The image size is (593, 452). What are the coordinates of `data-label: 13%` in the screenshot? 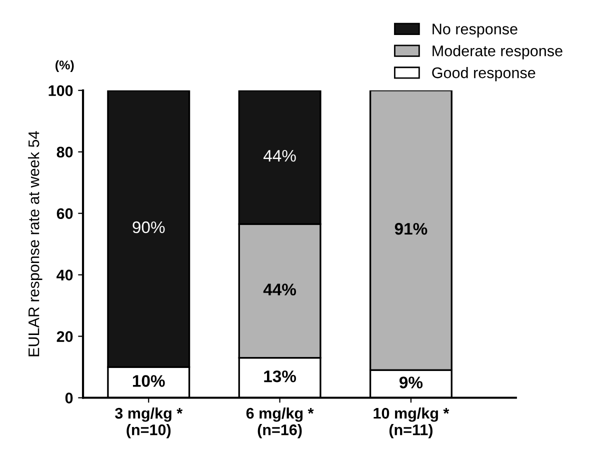 It's located at (280, 376).